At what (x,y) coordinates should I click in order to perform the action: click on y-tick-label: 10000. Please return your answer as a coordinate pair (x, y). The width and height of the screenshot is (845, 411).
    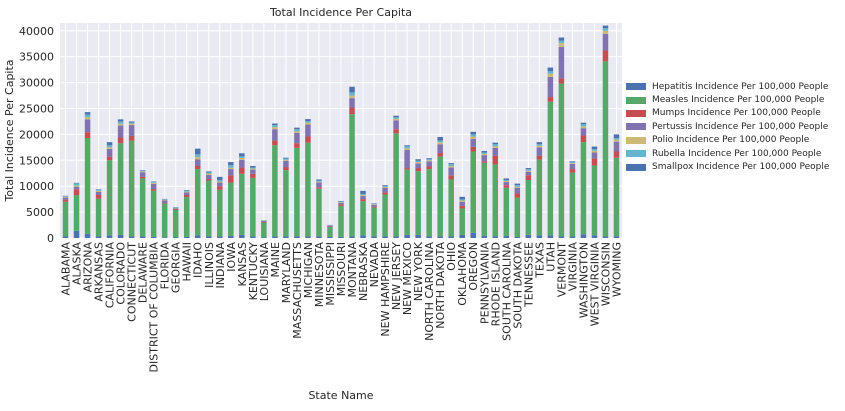
    Looking at the image, I should click on (36, 186).